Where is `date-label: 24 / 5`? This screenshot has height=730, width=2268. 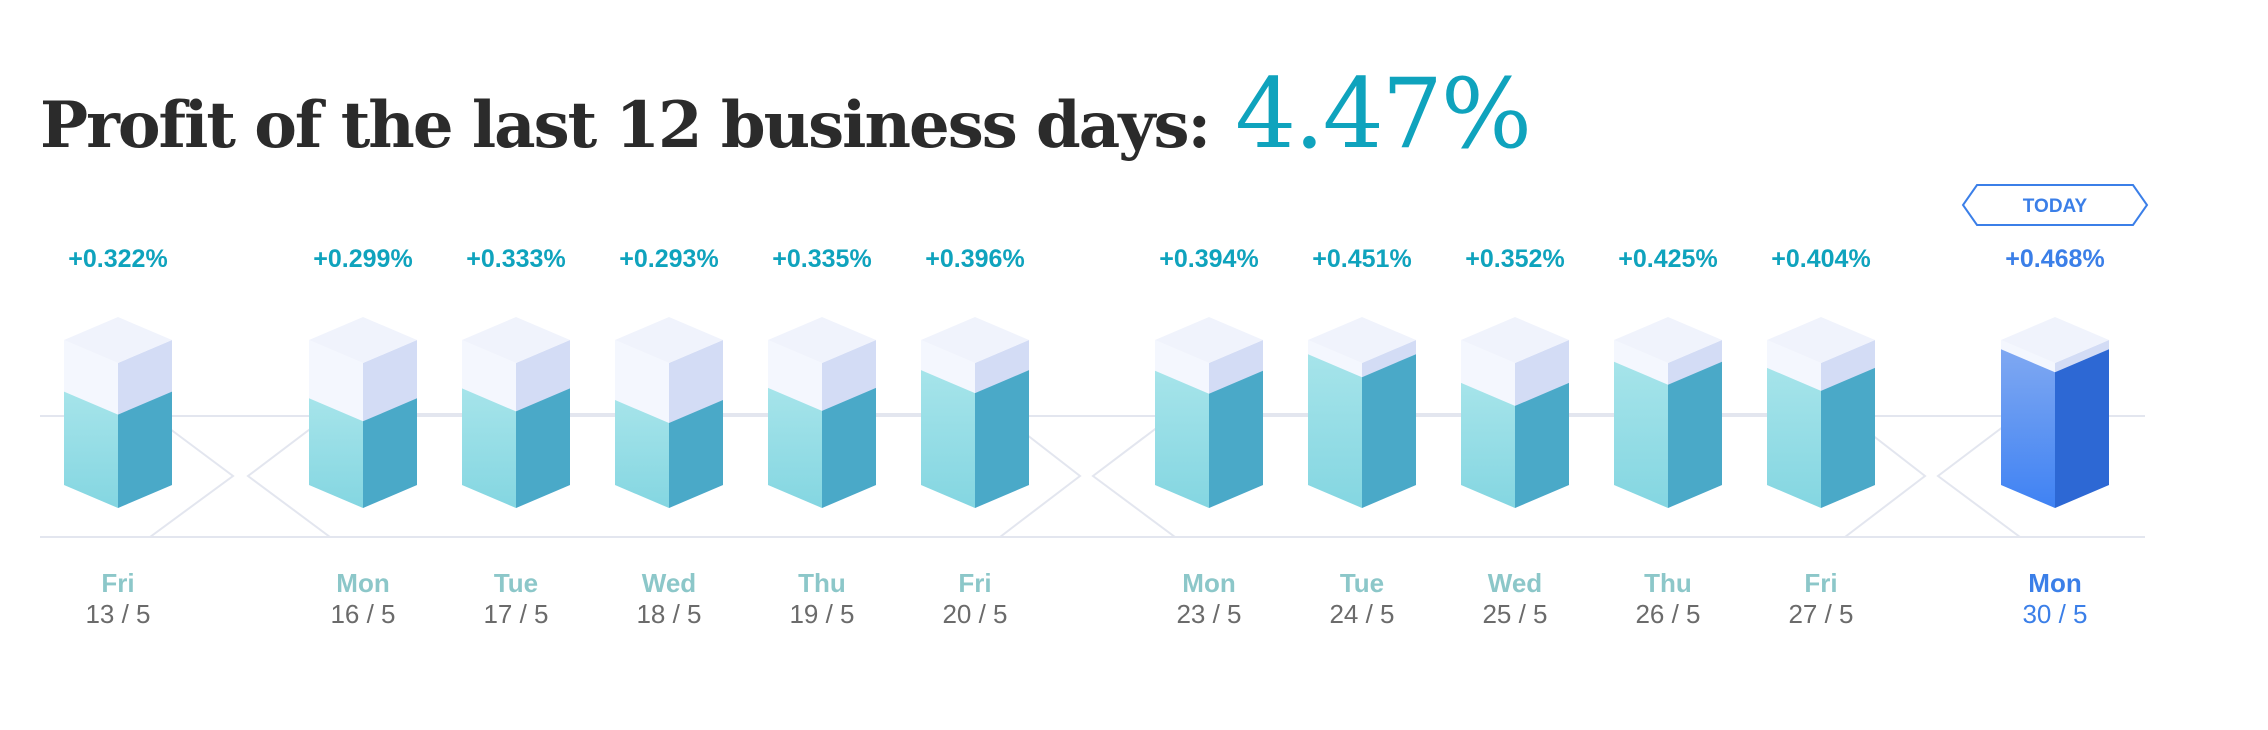 date-label: 24 / 5 is located at coordinates (1361, 614).